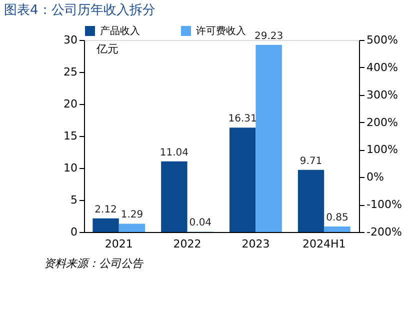  What do you see at coordinates (324, 244) in the screenshot?
I see `x-tick-label: 2024H1` at bounding box center [324, 244].